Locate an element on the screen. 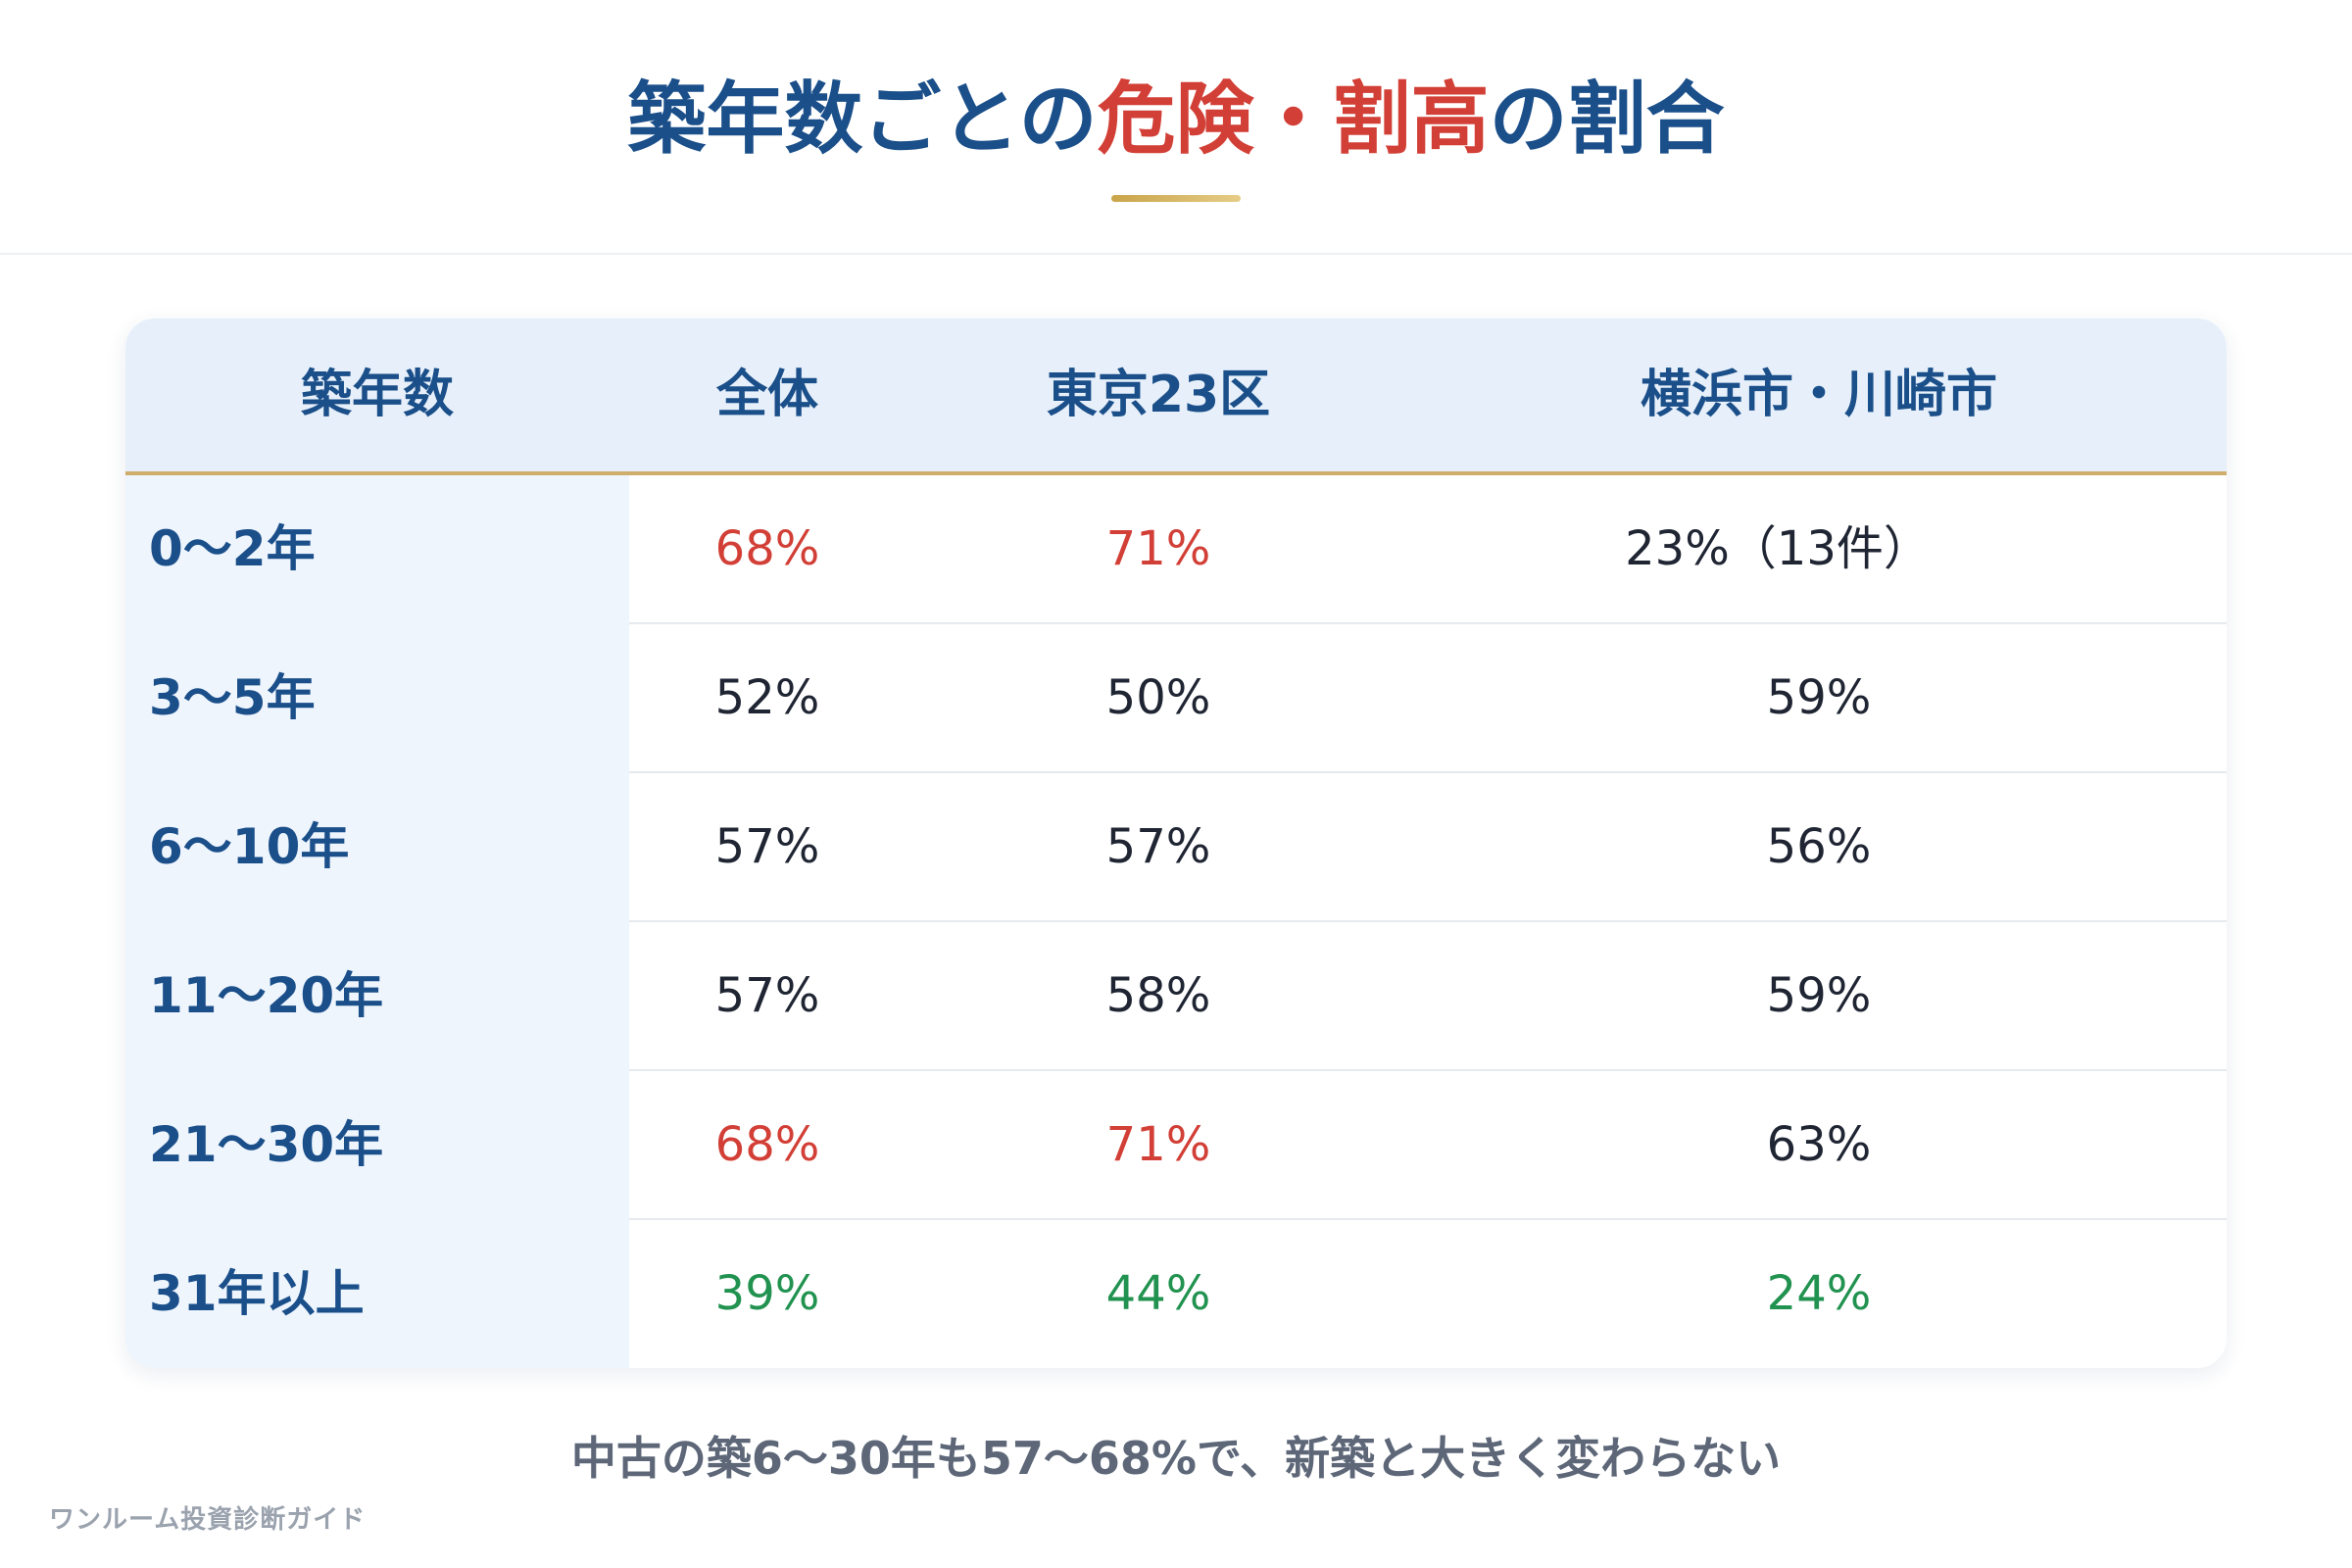 The height and width of the screenshot is (1568, 2352). row-label: 0〜2年 is located at coordinates (232, 548).